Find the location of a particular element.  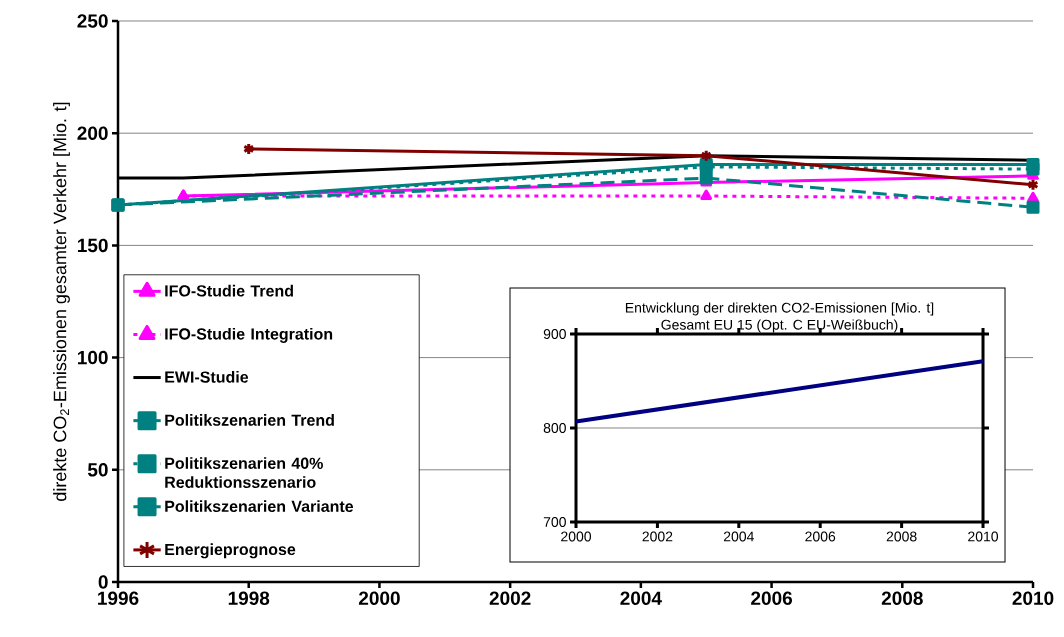

x-tick-label: 1998 is located at coordinates (249, 598).